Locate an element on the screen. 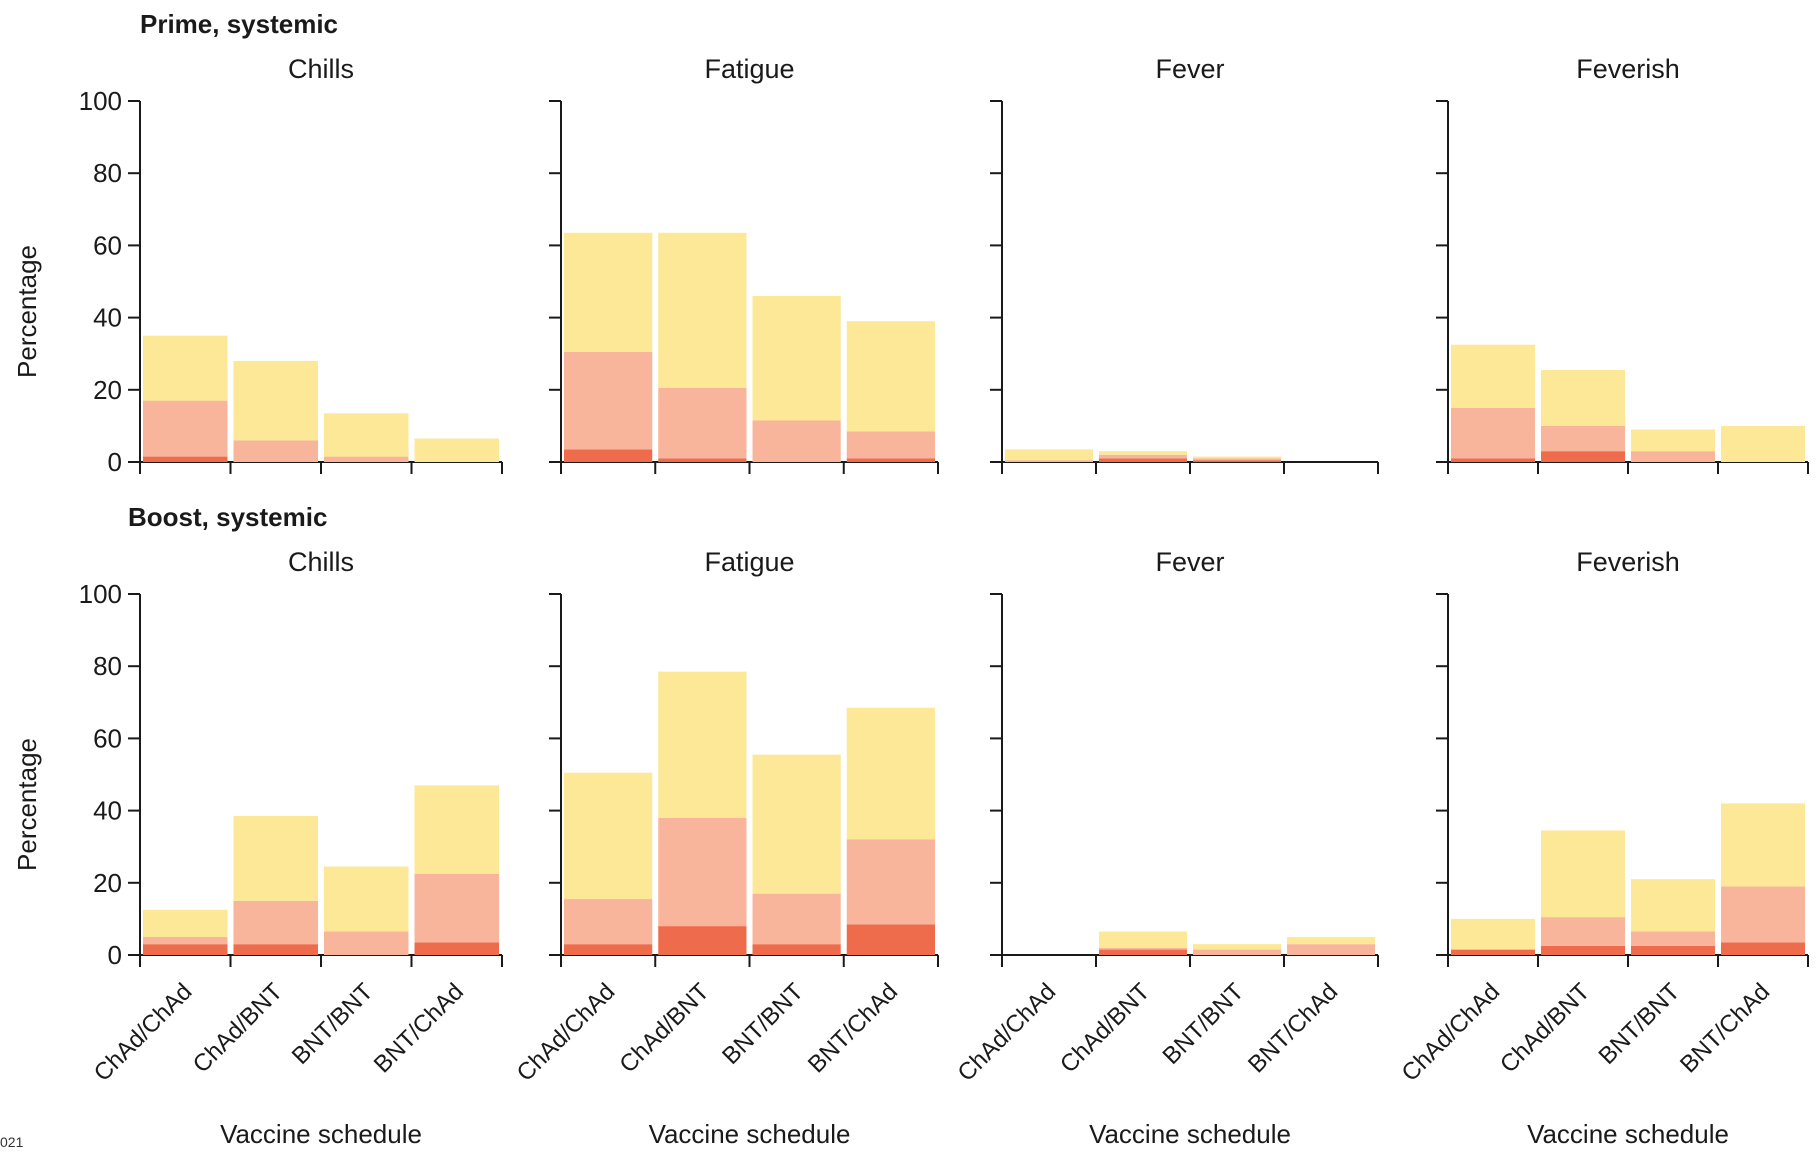  panel-prime-fatigue: Fatigue is located at coordinates (744, 264).